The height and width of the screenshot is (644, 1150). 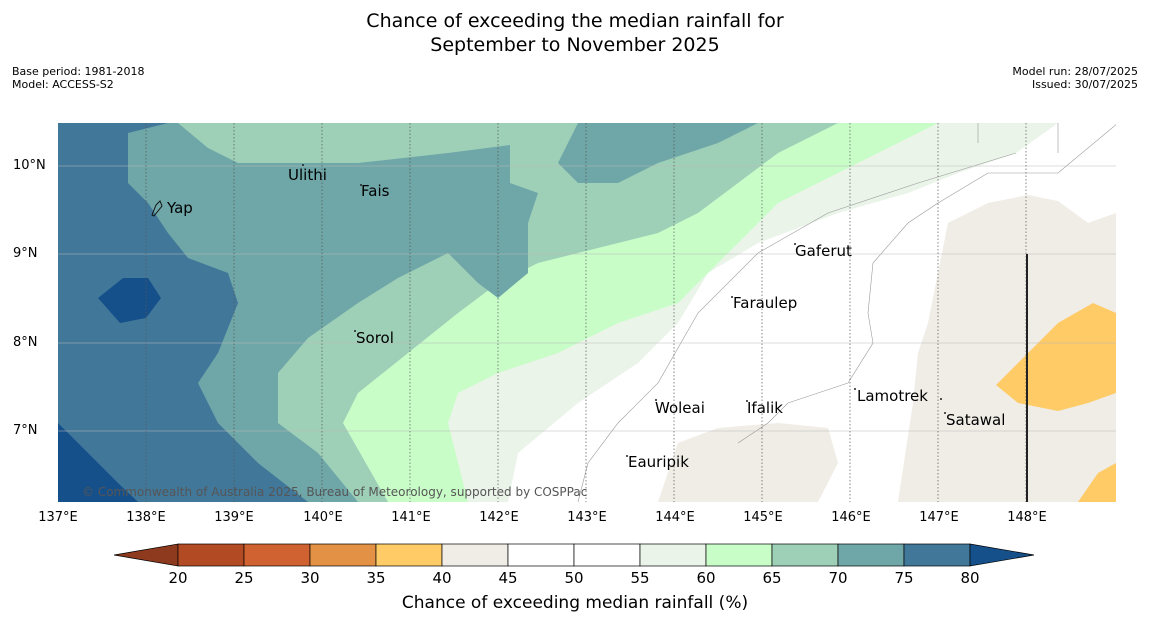 What do you see at coordinates (1007, 348) in the screenshot?
I see `region-40-45-right` at bounding box center [1007, 348].